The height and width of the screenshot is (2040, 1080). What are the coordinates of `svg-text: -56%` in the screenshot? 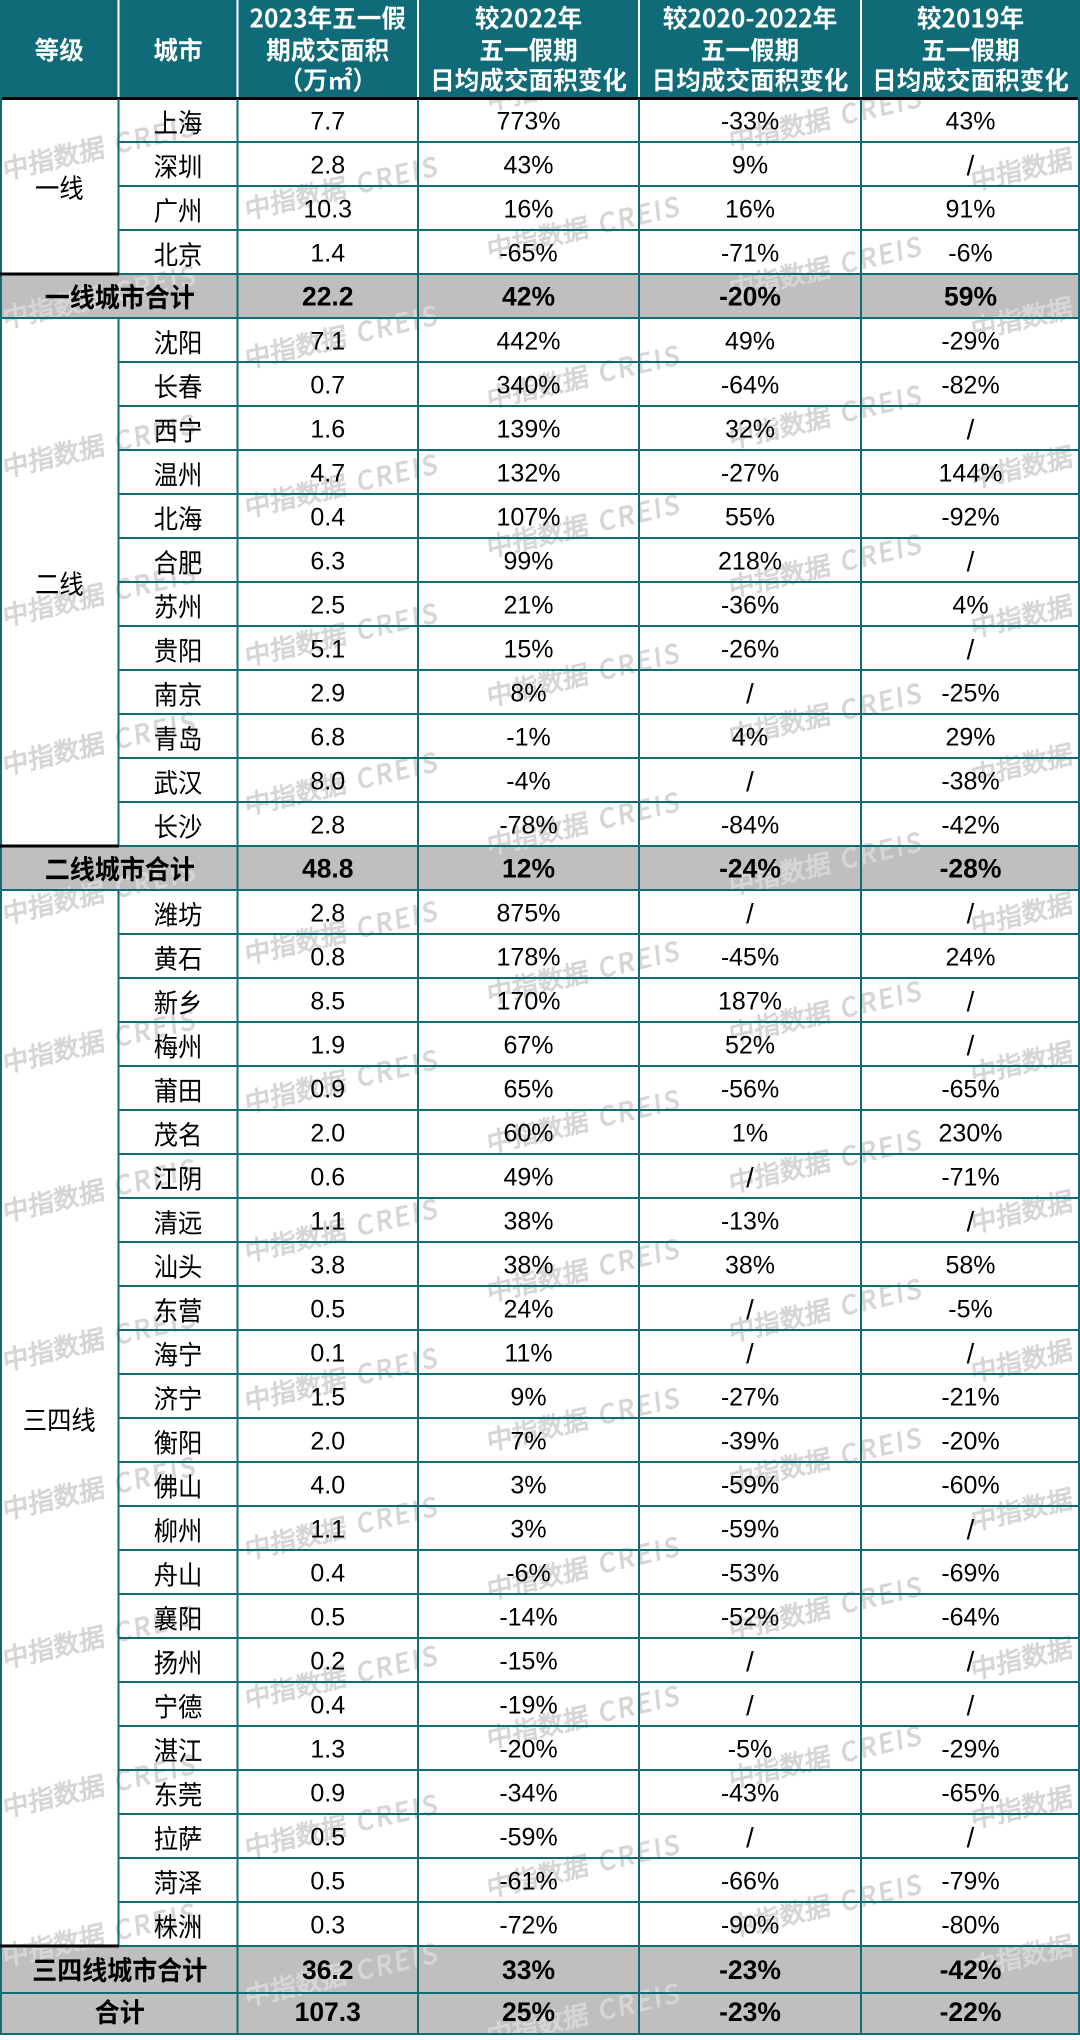 It's located at (750, 1090).